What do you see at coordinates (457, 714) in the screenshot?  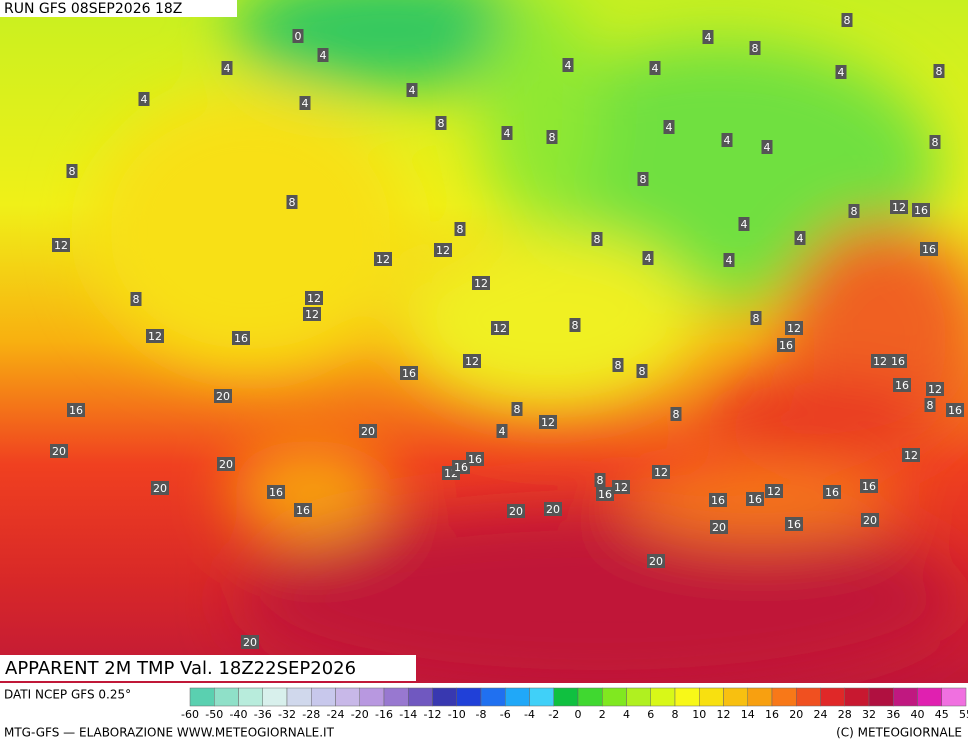 I see `colorbar-label: -10` at bounding box center [457, 714].